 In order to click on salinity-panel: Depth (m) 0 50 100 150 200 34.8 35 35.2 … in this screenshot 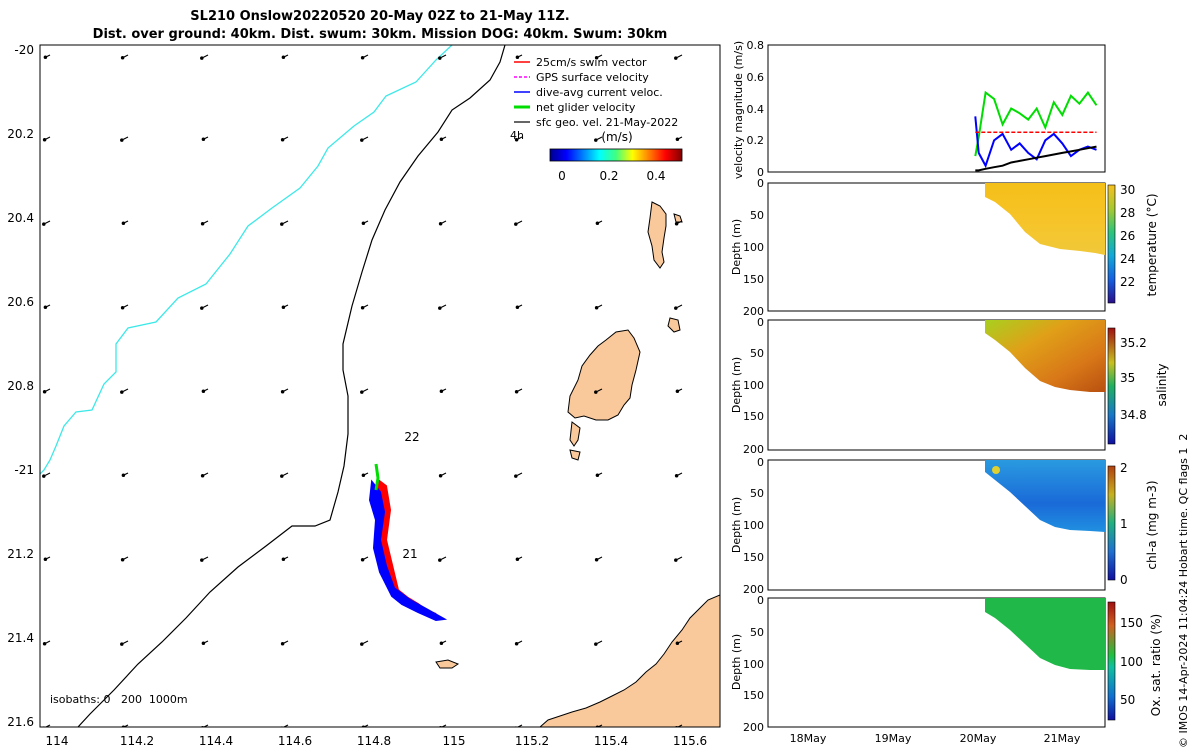, I will do `click(949, 386)`.